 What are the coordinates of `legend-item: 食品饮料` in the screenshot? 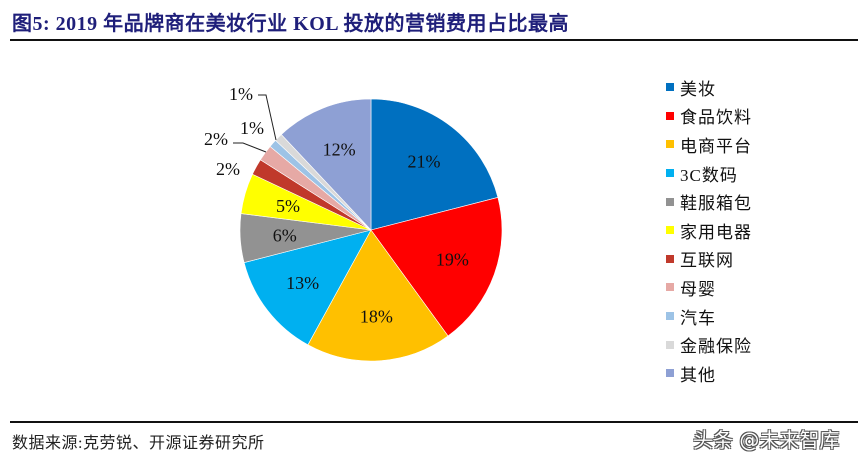 It's located at (709, 116).